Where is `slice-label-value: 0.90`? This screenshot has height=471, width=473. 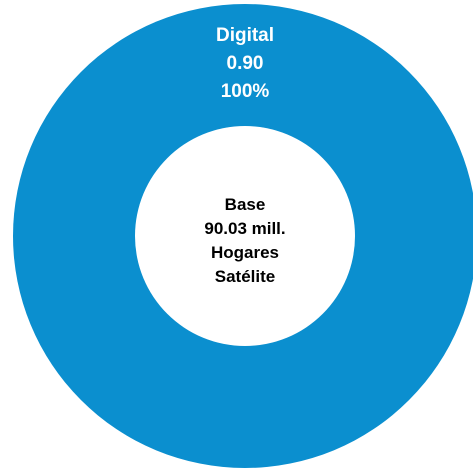 slice-label-value: 0.90 is located at coordinates (245, 63).